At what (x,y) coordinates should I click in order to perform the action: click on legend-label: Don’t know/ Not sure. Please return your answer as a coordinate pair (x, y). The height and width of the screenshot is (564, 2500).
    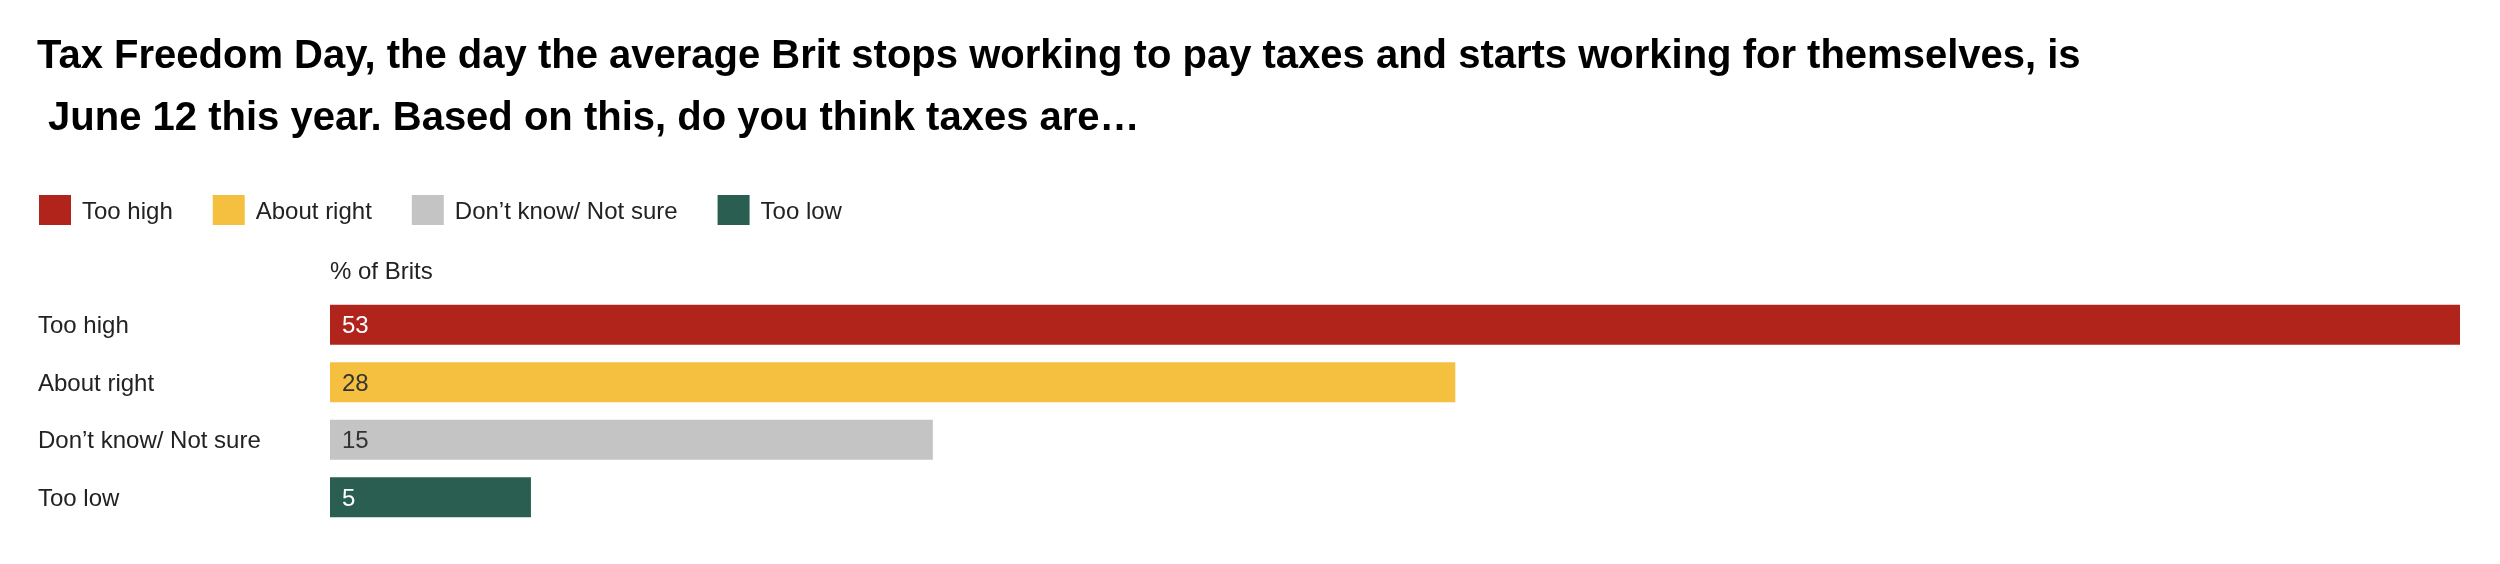
    Looking at the image, I should click on (566, 210).